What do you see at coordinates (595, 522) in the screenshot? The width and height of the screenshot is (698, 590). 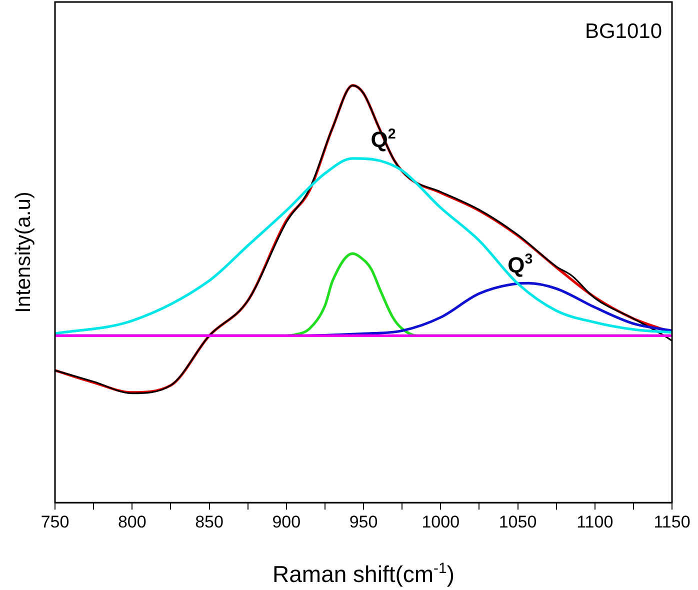 I see `x-tick-label: 1100` at bounding box center [595, 522].